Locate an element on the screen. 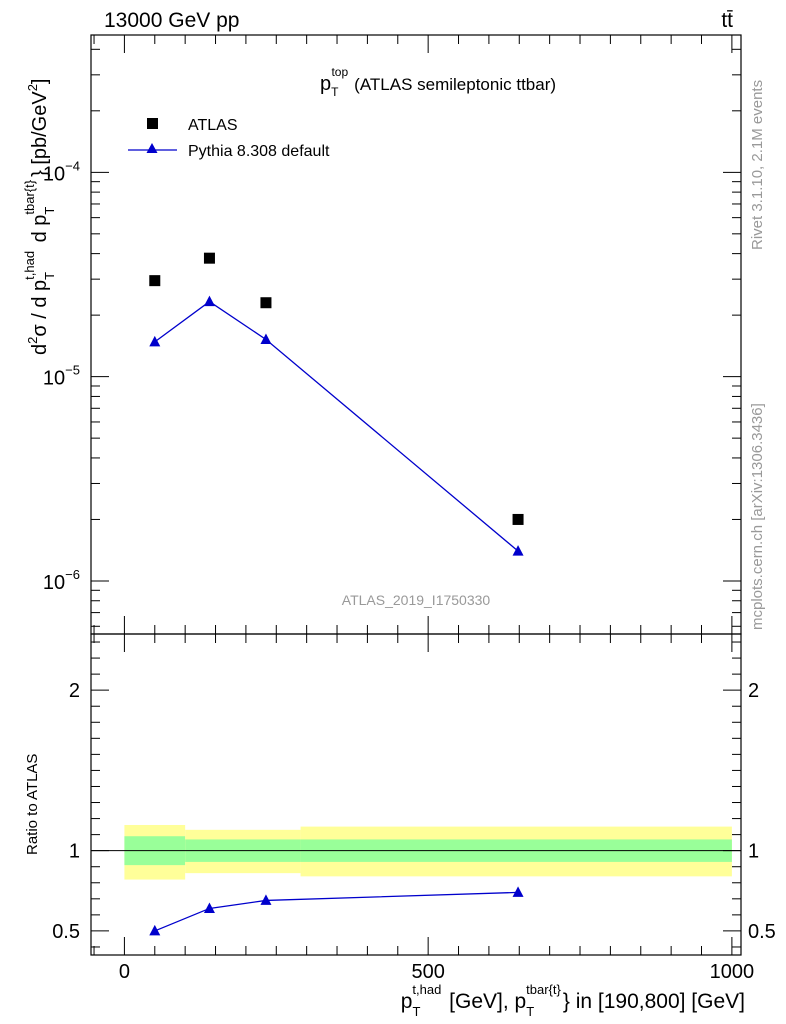 The image size is (786, 1024). legend-atlas-label: ATLAS is located at coordinates (213, 125).